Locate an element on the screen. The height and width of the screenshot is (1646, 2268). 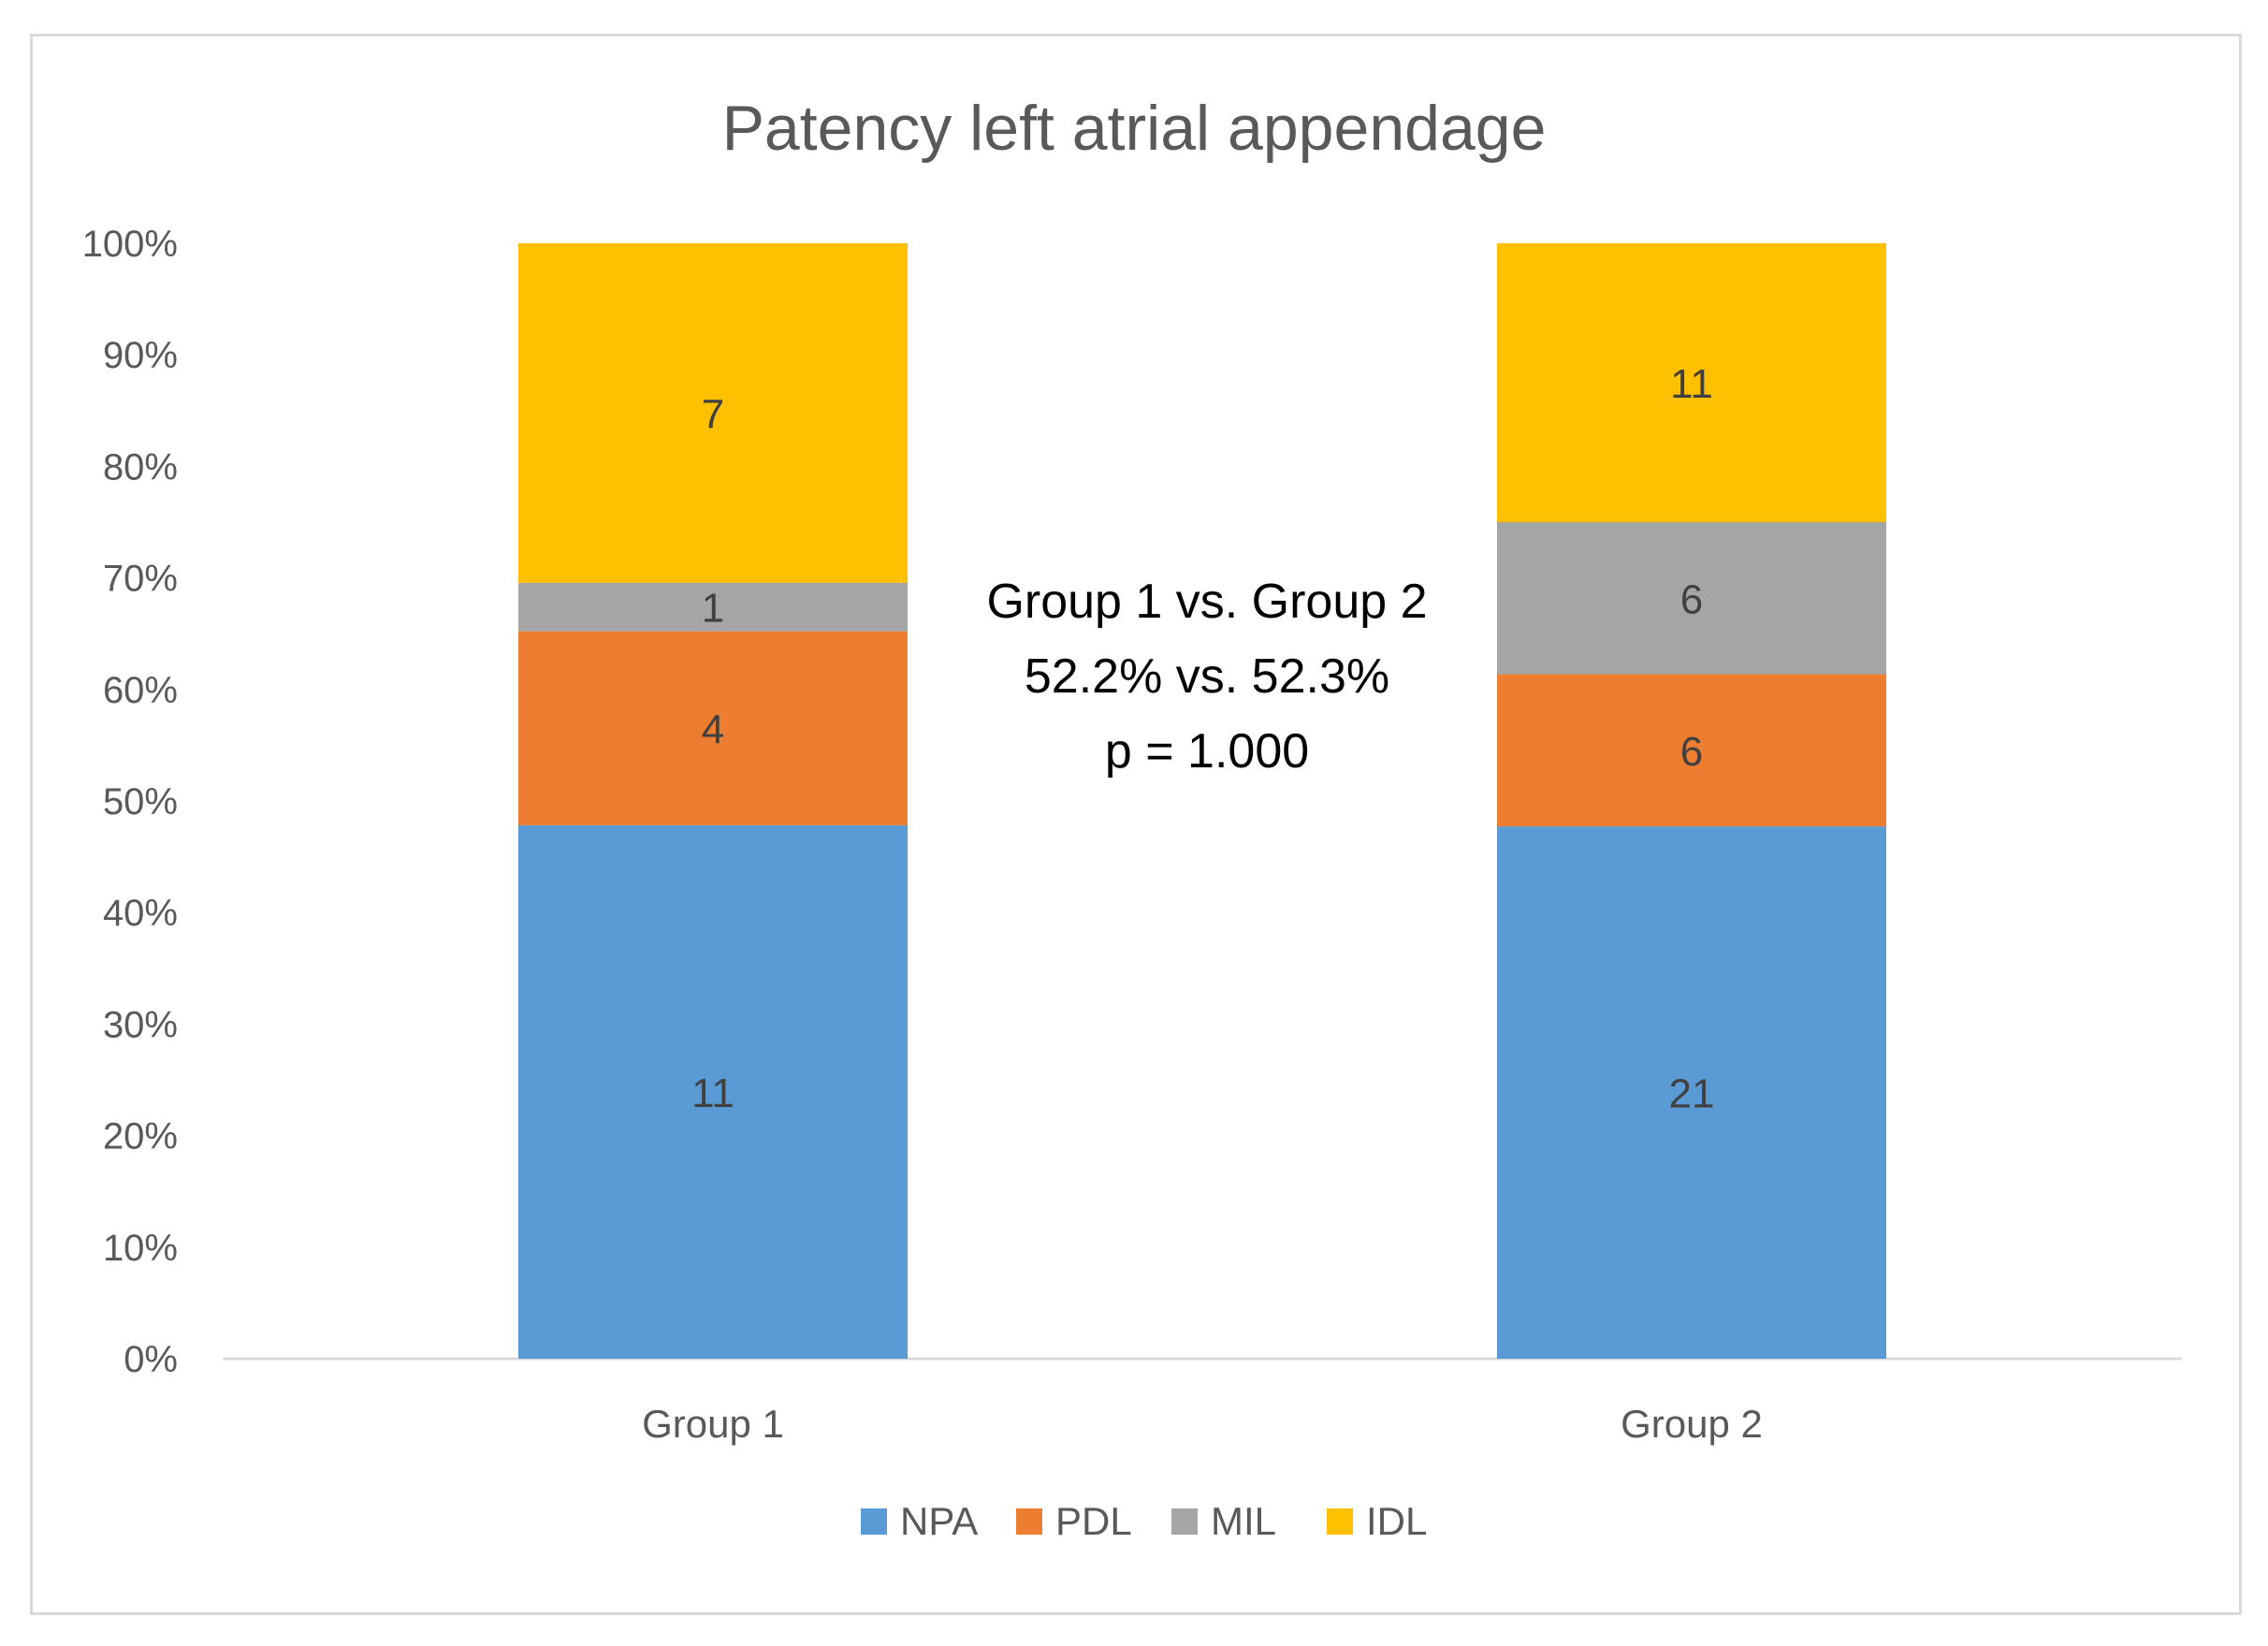
legend-label-npa: NPA is located at coordinates (939, 1521).